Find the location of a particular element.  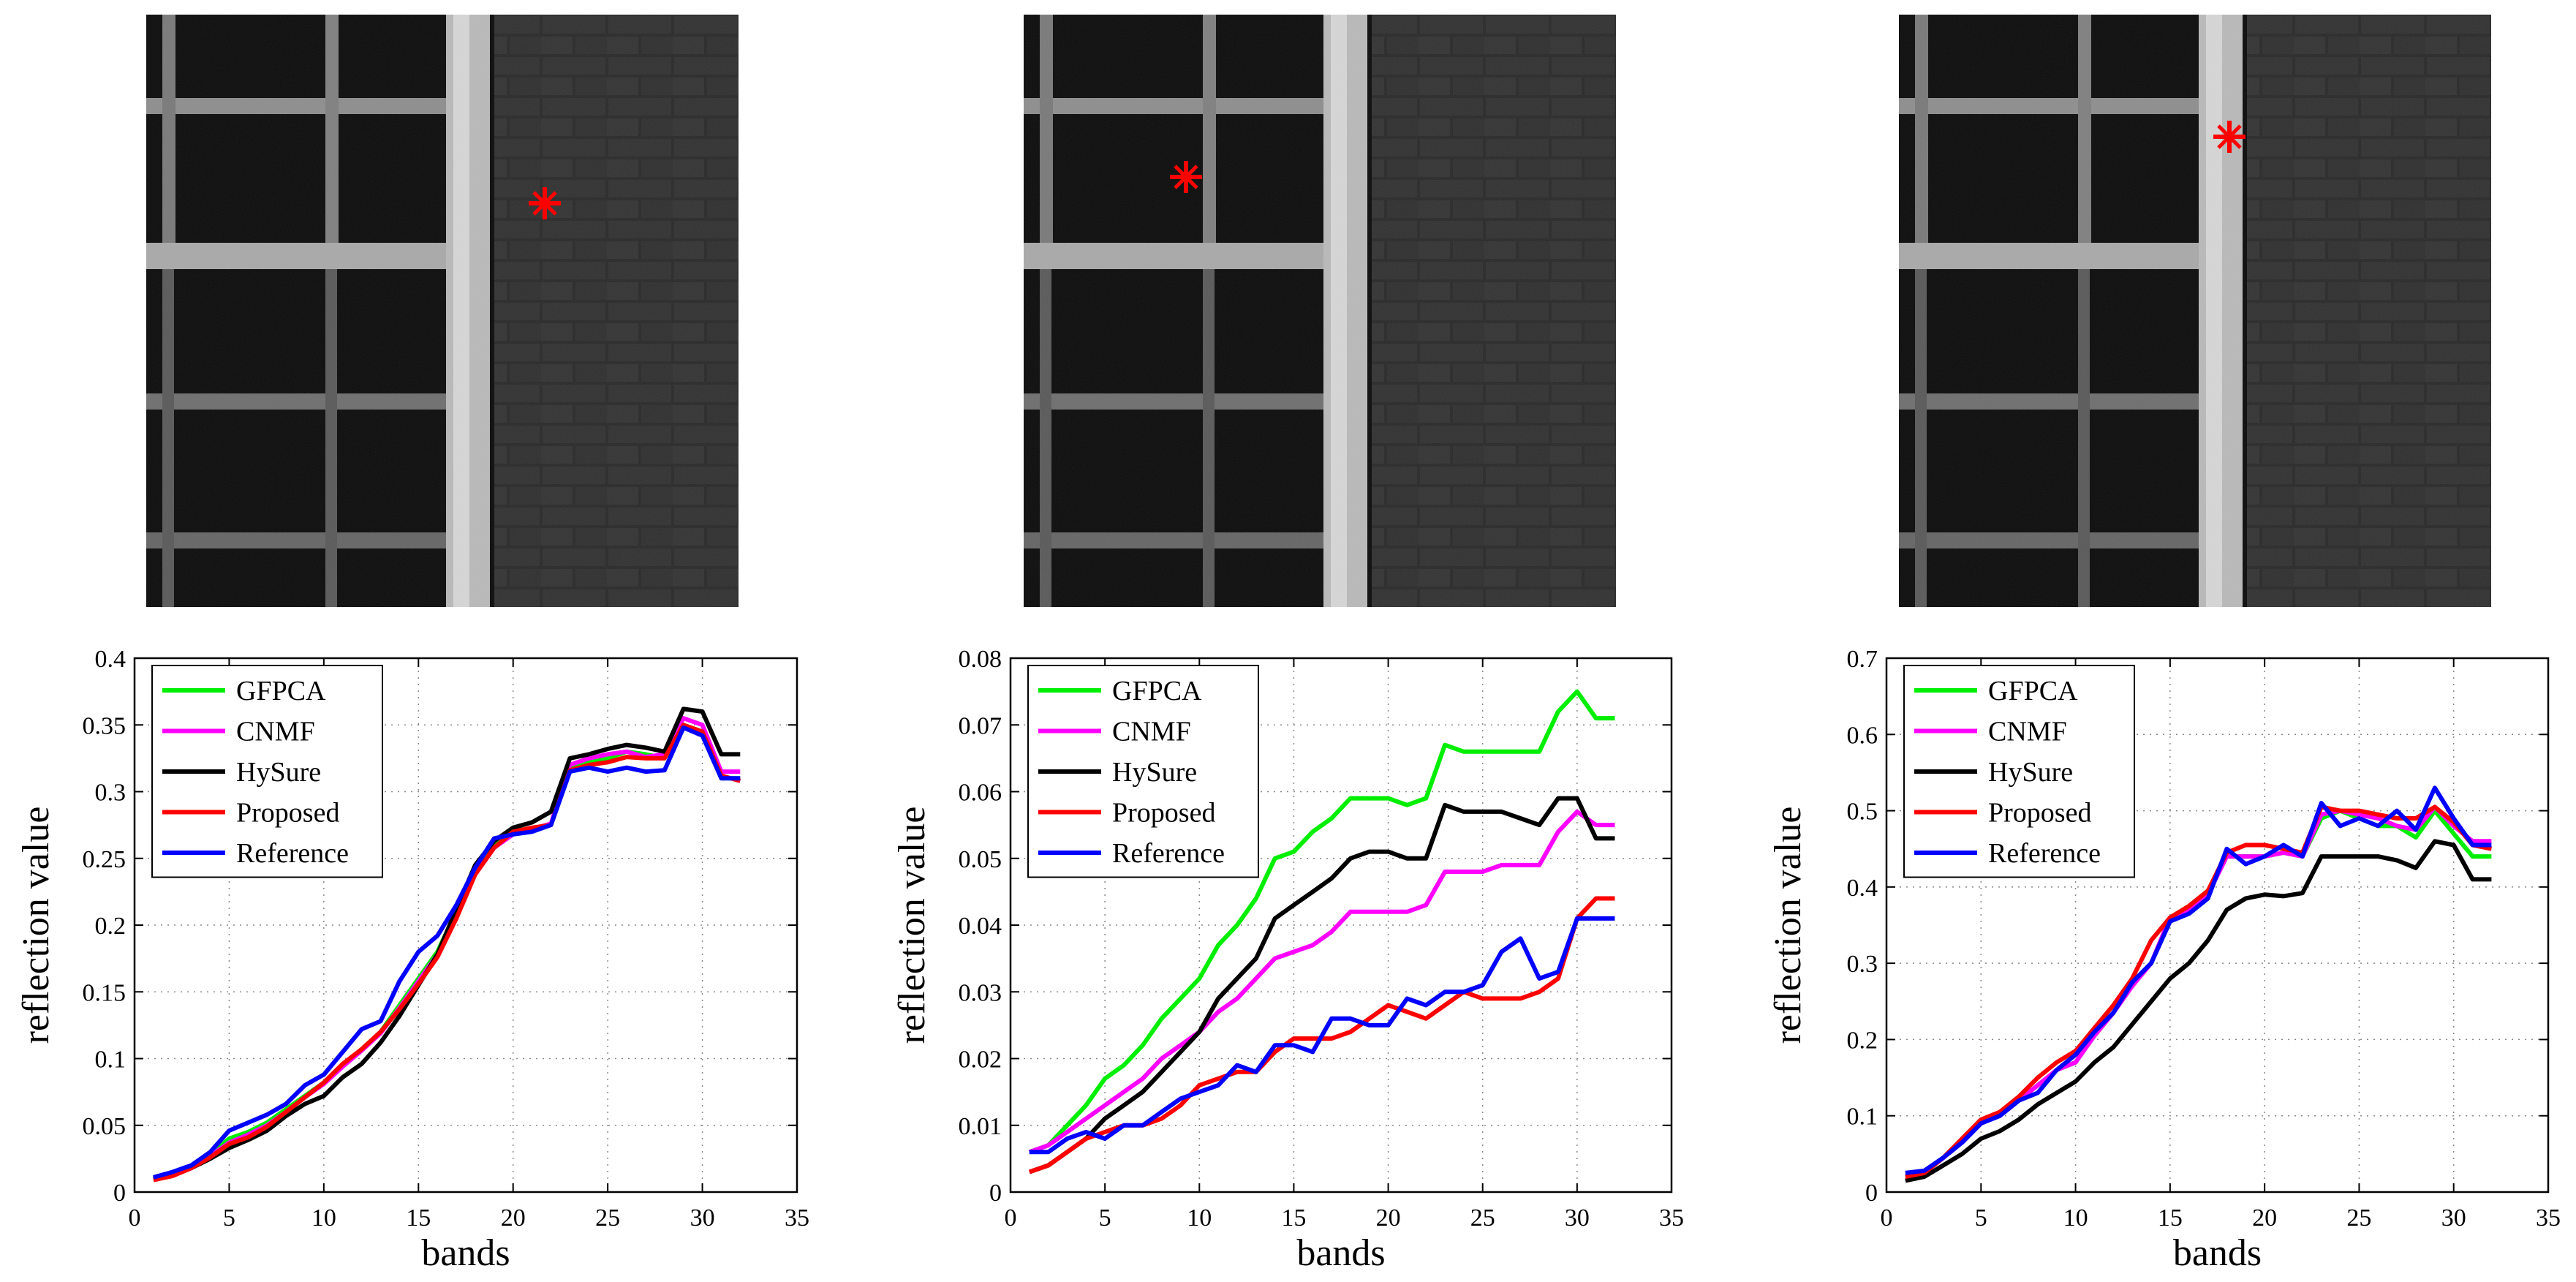

y-tick-label: 0.03 is located at coordinates (980, 993).